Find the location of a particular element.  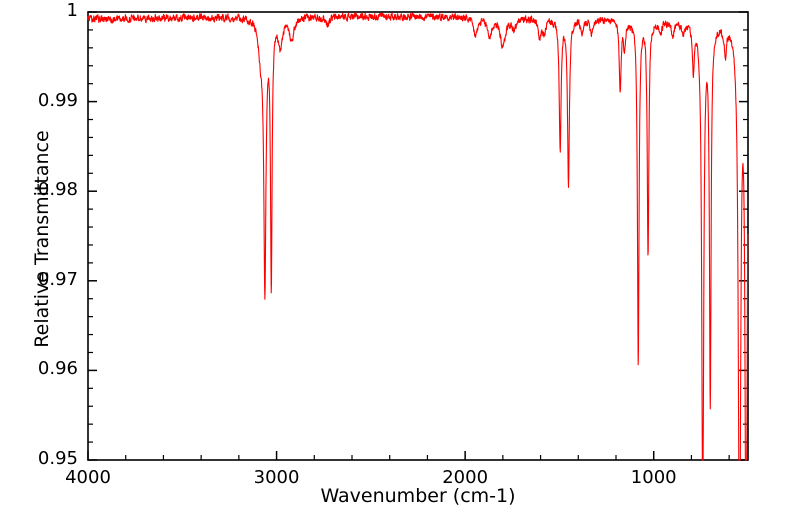

x-axis-title: Wavenumber (cm-1) is located at coordinates (418, 496).